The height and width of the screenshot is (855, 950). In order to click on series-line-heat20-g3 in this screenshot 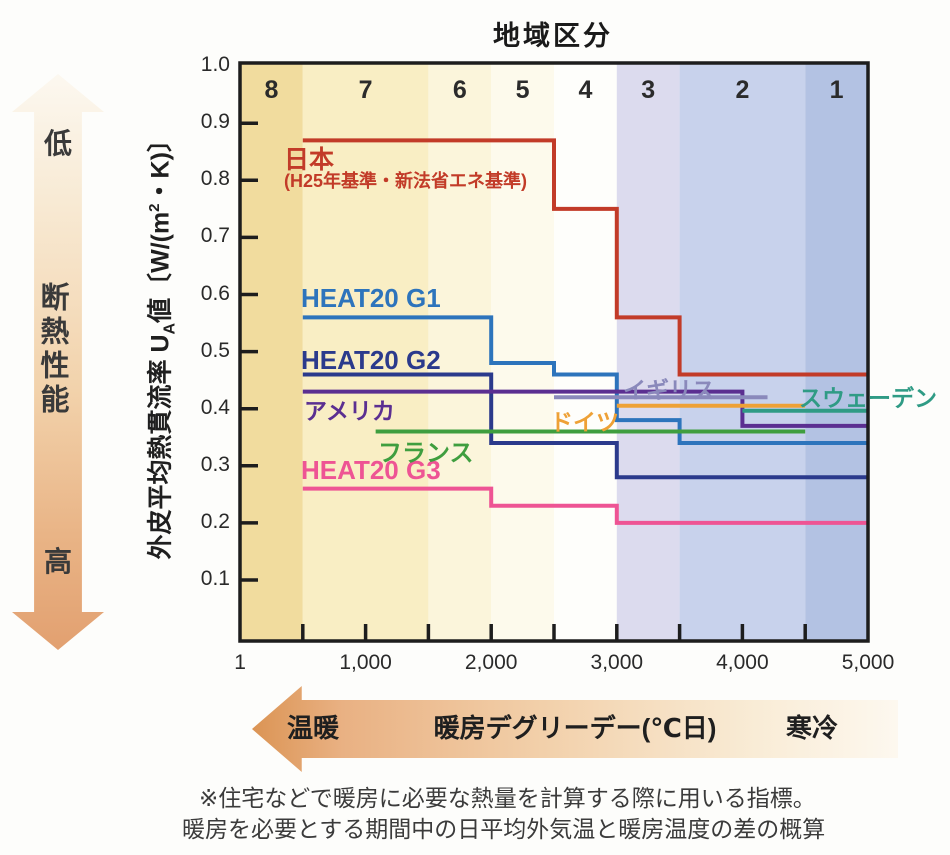, I will do `click(585, 505)`.